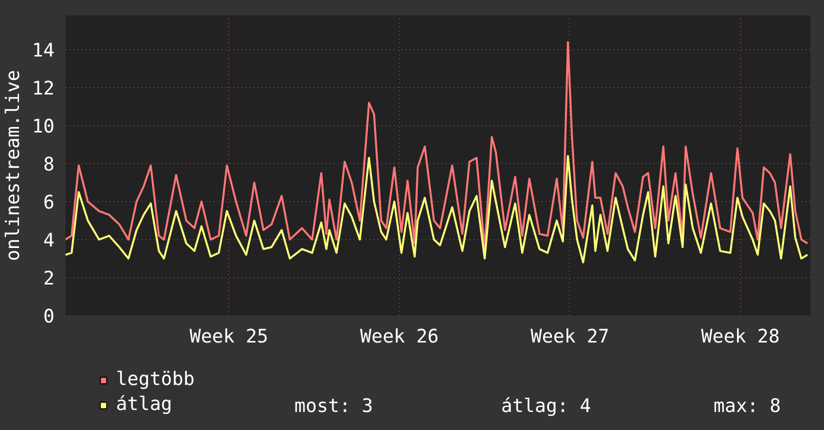  I want to click on y-tick-label: 2, so click(48, 279).